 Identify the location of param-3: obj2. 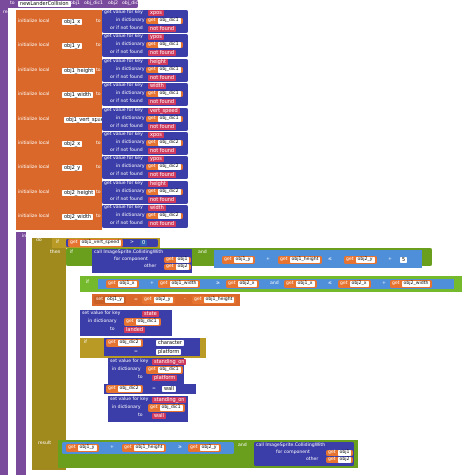
(113, 3).